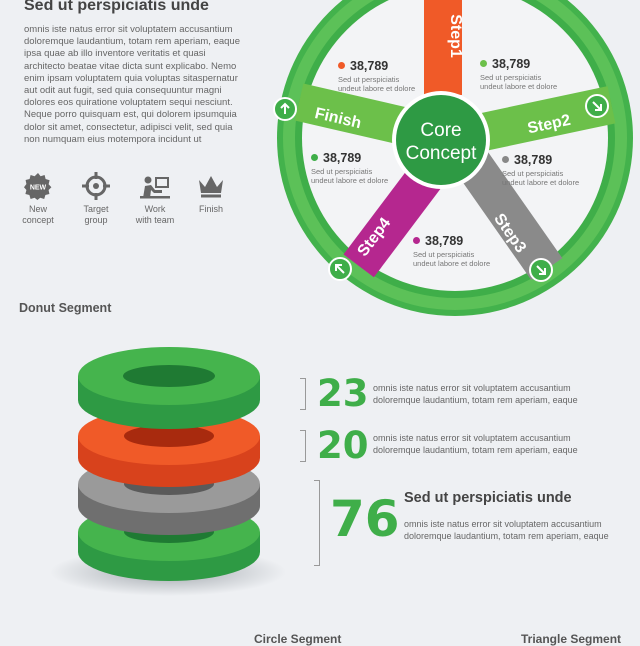 The image size is (640, 646). What do you see at coordinates (169, 388) in the screenshot?
I see `donut-layer-green-top` at bounding box center [169, 388].